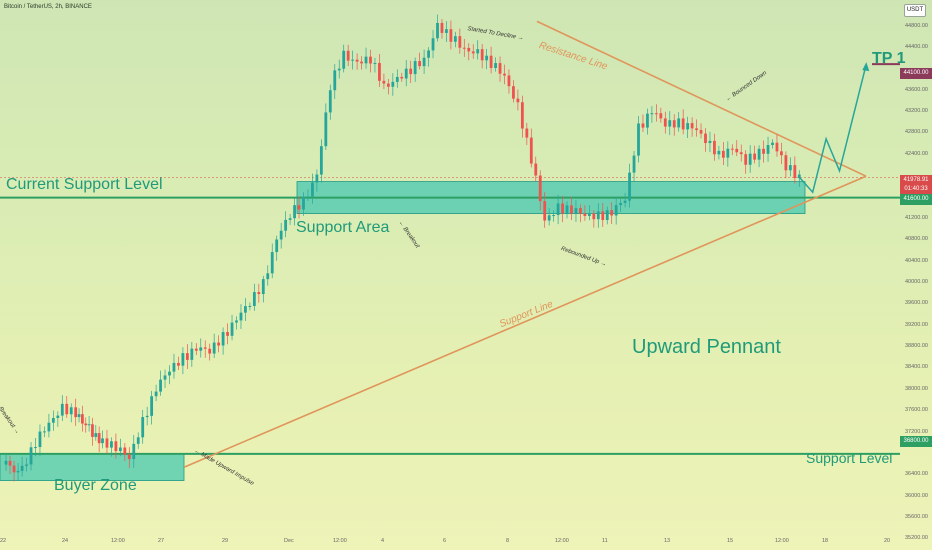 The width and height of the screenshot is (932, 550). What do you see at coordinates (833, 128) in the screenshot?
I see `forecast-path` at bounding box center [833, 128].